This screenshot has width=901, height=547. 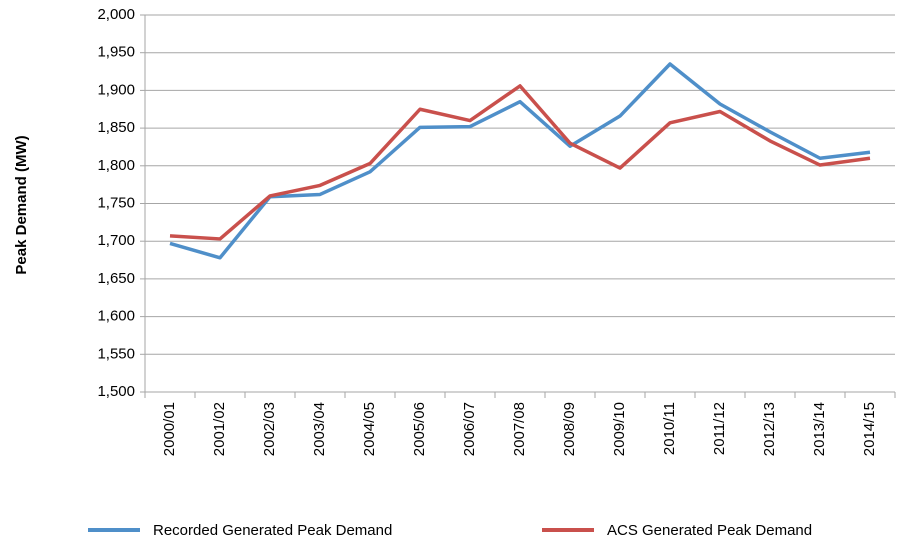 I want to click on x-tick-label: 2013/14, so click(x=819, y=429).